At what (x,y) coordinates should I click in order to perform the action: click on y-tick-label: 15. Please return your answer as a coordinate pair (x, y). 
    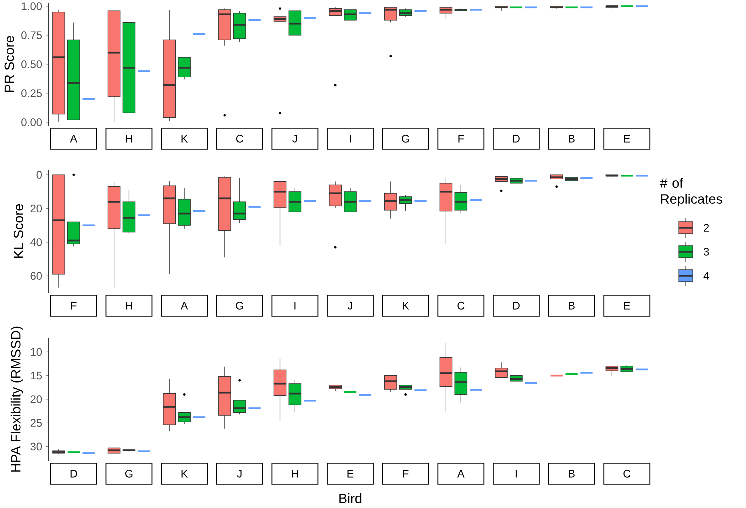
    Looking at the image, I should click on (36, 376).